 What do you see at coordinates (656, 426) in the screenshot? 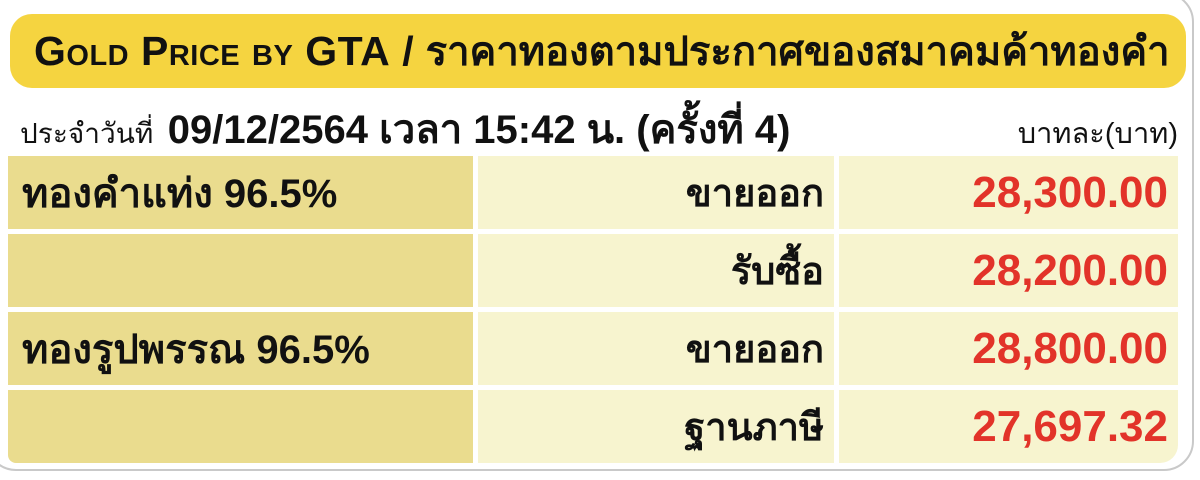
I see `price-type-label: ฐานภาษี` at bounding box center [656, 426].